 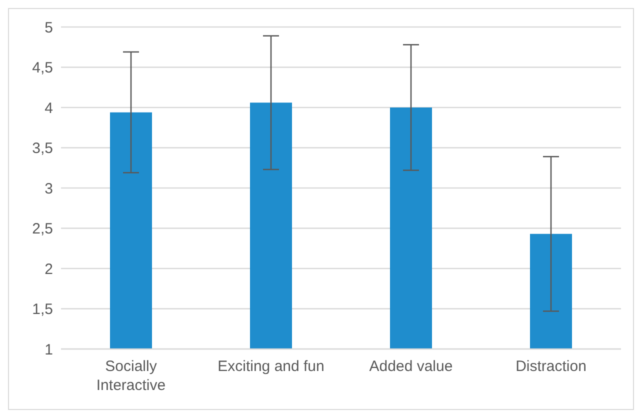 I want to click on x-tick-label: Distraction, so click(x=551, y=366).